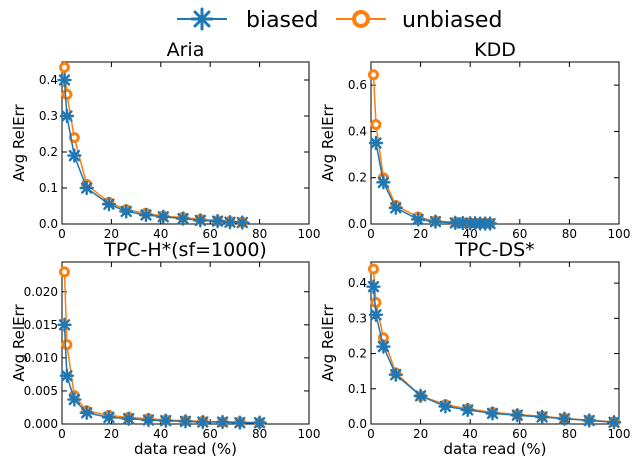  Describe the element at coordinates (41, 325) in the screenshot. I see `y-tick-label: 0.015` at that location.